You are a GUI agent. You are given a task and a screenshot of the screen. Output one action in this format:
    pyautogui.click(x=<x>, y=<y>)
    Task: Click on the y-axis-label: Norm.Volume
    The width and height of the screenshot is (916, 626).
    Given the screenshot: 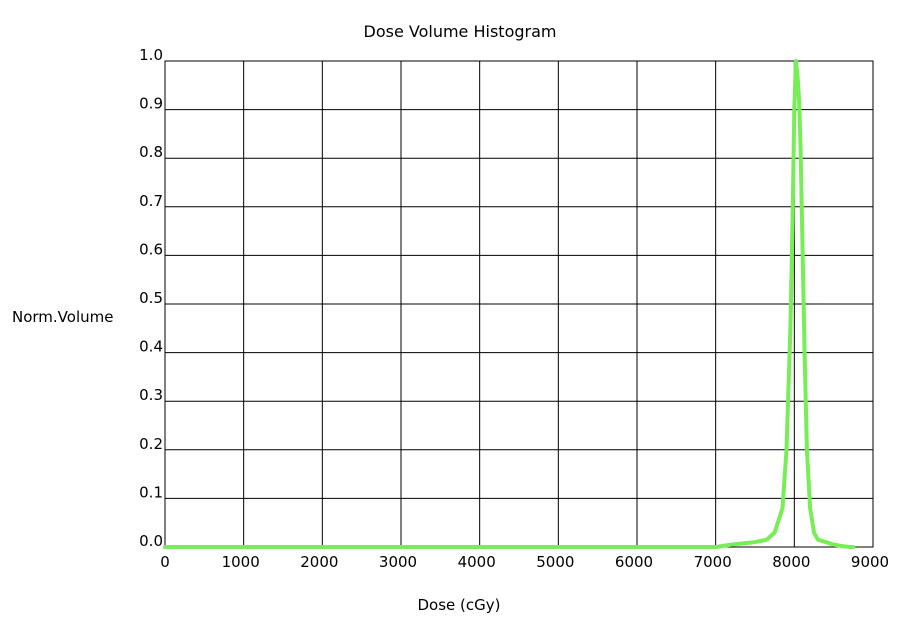 What is the action you would take?
    pyautogui.click(x=62, y=317)
    